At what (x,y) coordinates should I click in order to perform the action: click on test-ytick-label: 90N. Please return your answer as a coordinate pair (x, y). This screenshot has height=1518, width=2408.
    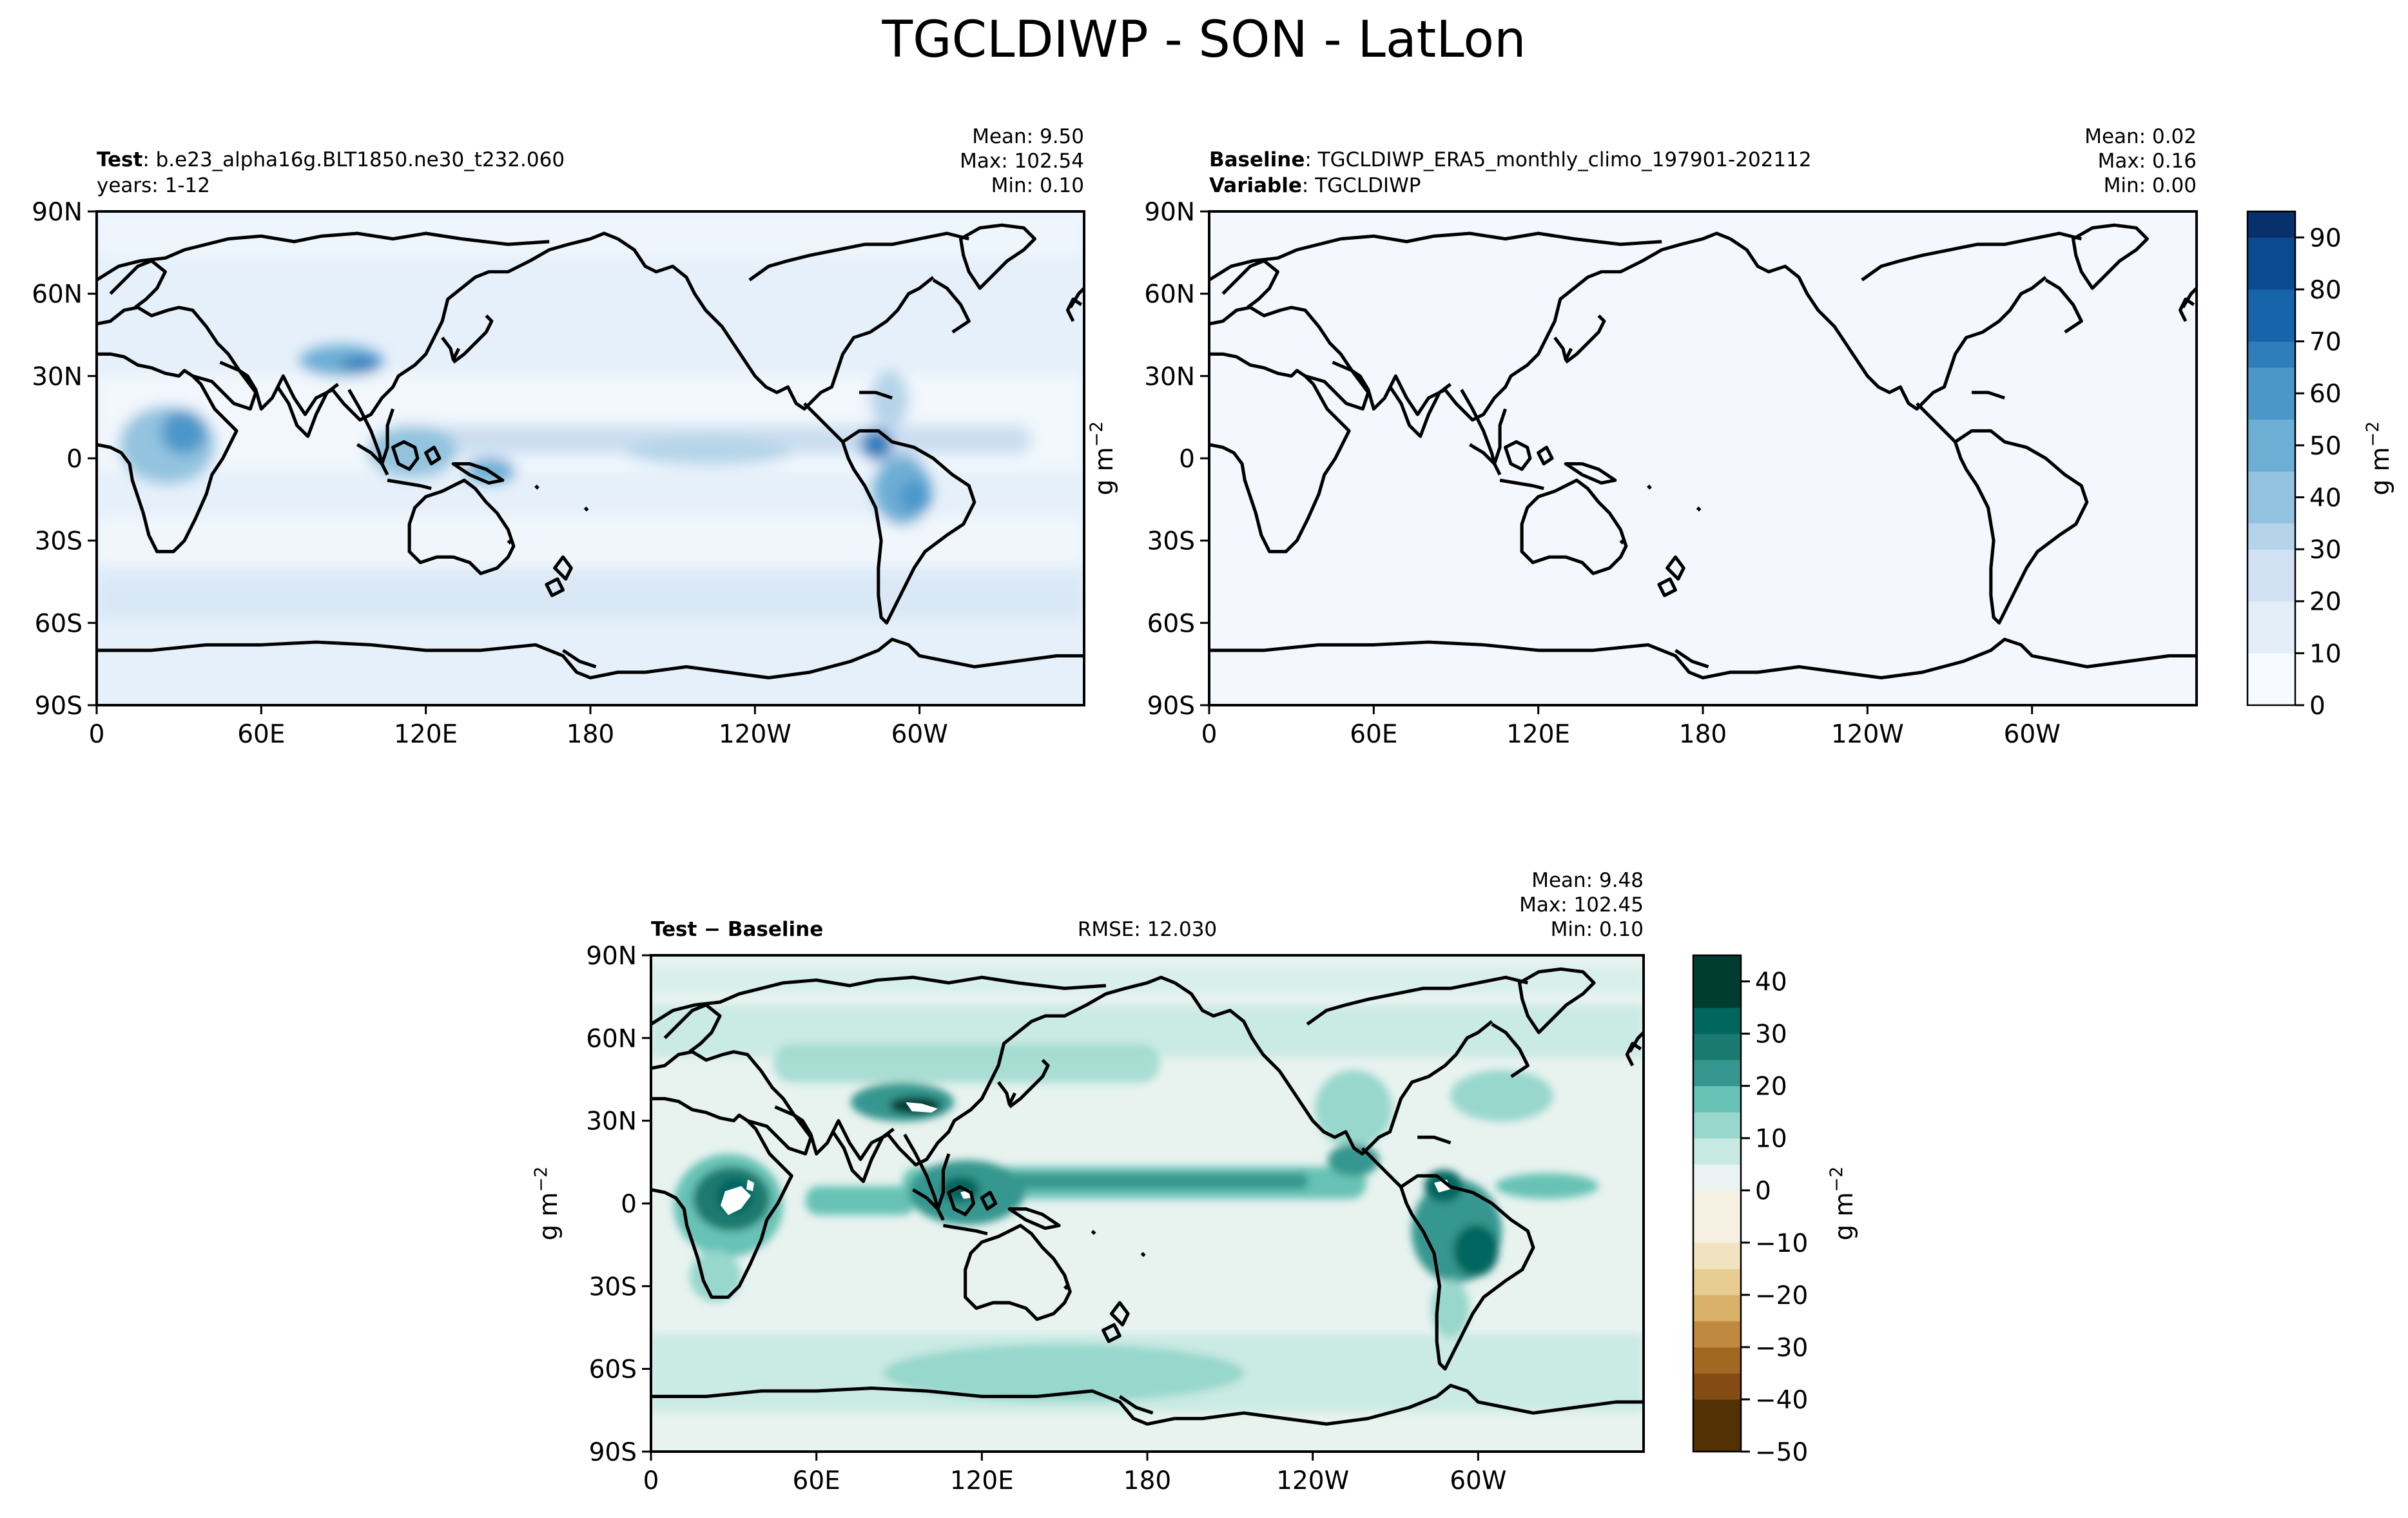
    Looking at the image, I should click on (58, 212).